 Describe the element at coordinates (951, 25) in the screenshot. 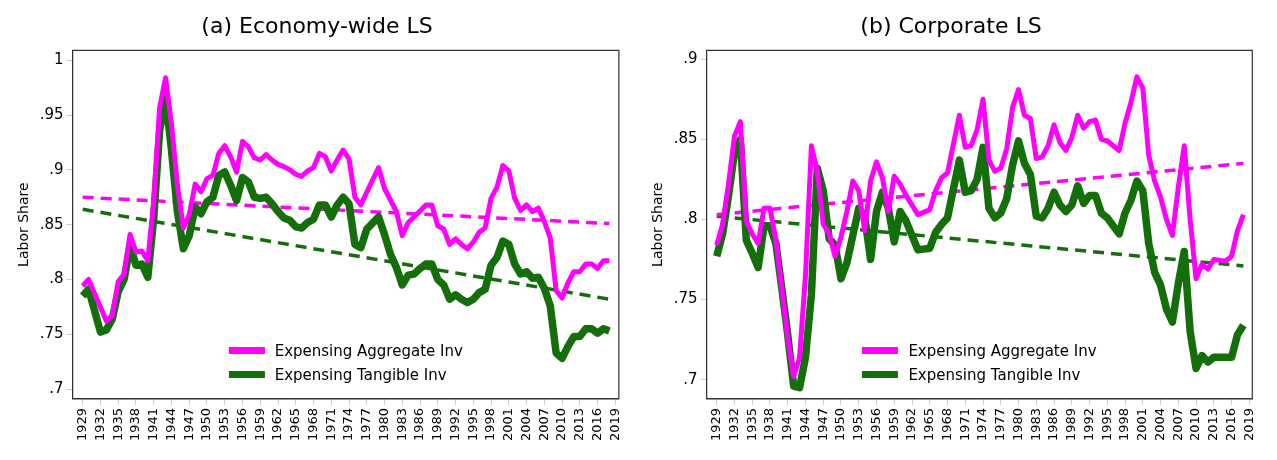

I see `chart-title: (b) Corporate LS` at that location.